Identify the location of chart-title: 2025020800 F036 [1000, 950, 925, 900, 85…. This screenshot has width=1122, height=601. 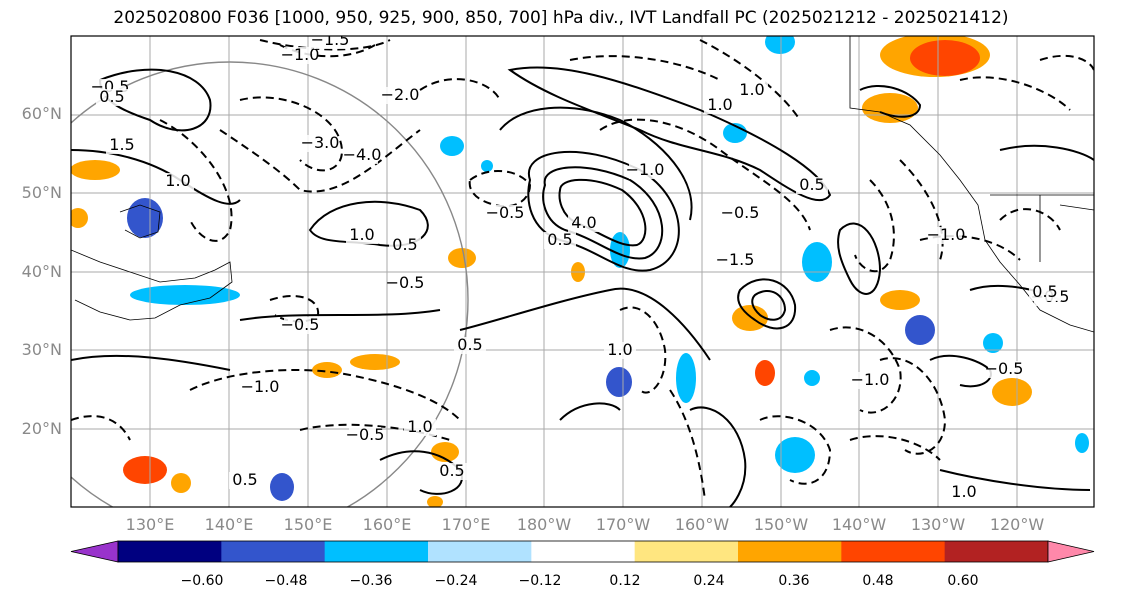
(561, 18).